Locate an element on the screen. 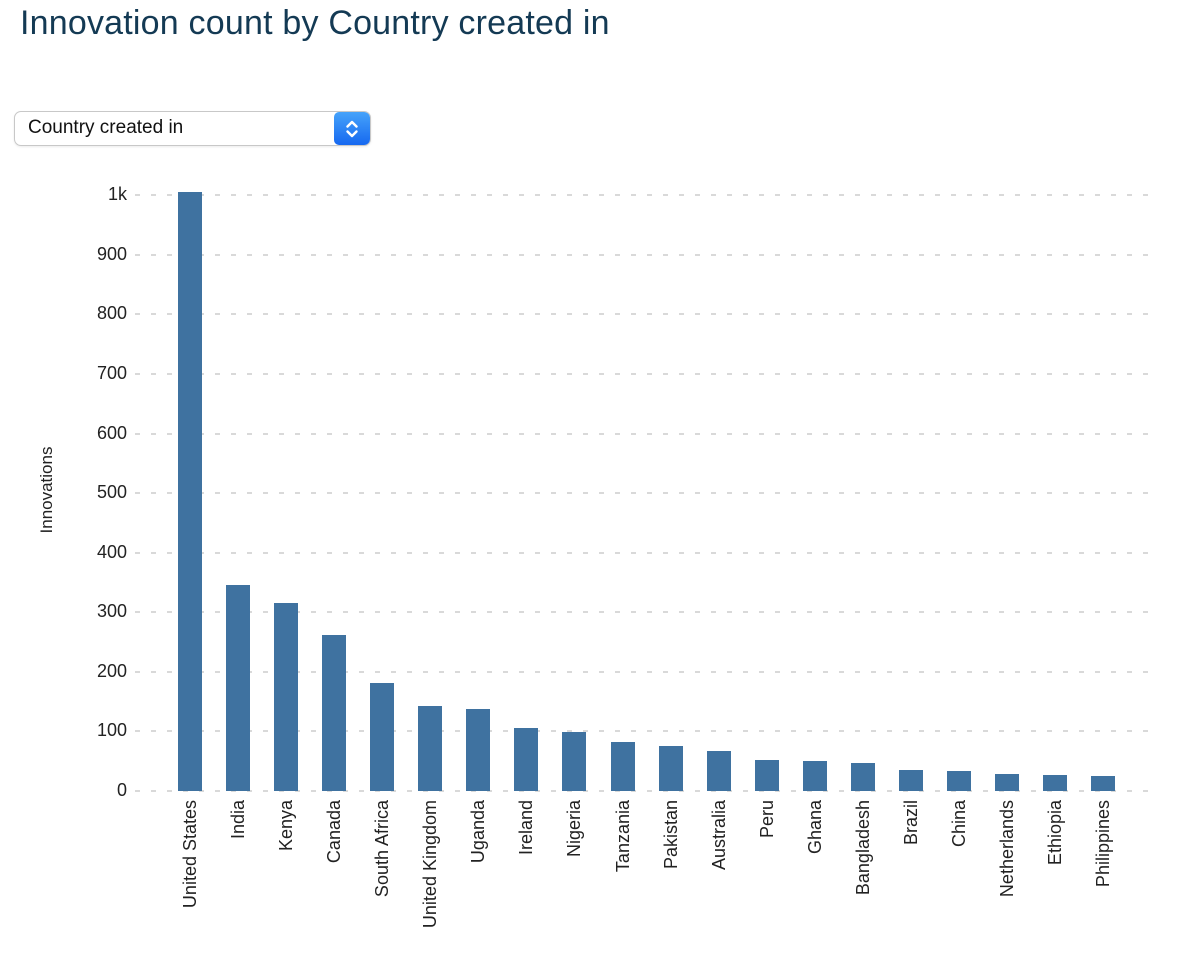 The height and width of the screenshot is (962, 1186). x-tick-label: Tanzania is located at coordinates (622, 836).